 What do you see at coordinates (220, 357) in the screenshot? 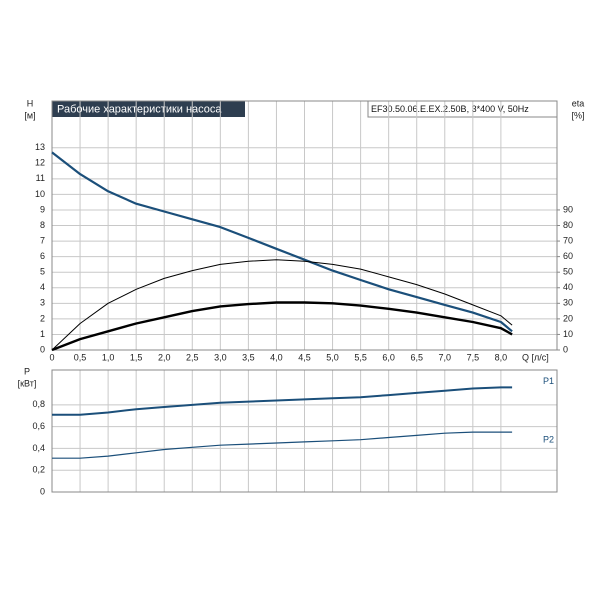
I see `x-tick-label: 3,0` at bounding box center [220, 357].